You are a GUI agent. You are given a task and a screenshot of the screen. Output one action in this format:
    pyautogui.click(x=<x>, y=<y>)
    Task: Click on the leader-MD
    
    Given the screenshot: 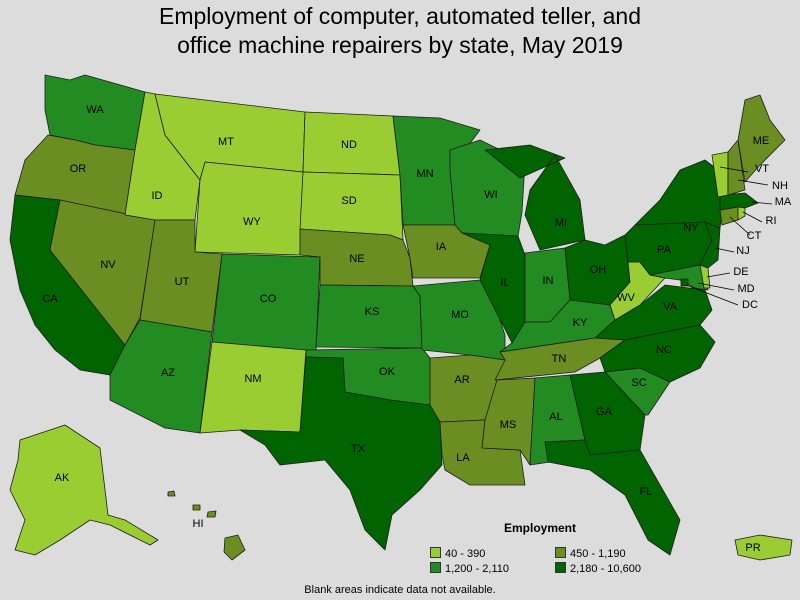 What is the action you would take?
    pyautogui.click(x=716, y=286)
    